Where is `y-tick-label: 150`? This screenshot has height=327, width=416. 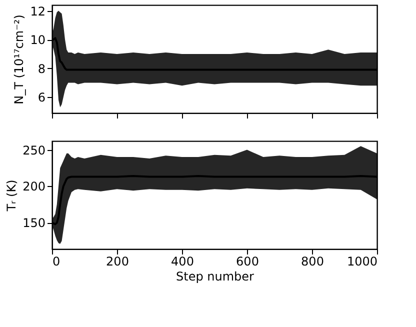
y-tick-label: 150 is located at coordinates (34, 223).